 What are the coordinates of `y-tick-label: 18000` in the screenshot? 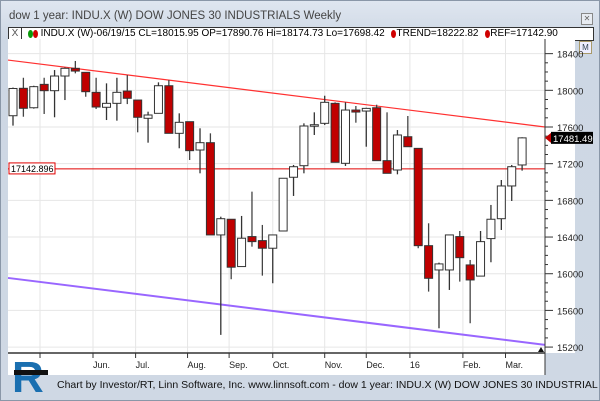 It's located at (570, 91).